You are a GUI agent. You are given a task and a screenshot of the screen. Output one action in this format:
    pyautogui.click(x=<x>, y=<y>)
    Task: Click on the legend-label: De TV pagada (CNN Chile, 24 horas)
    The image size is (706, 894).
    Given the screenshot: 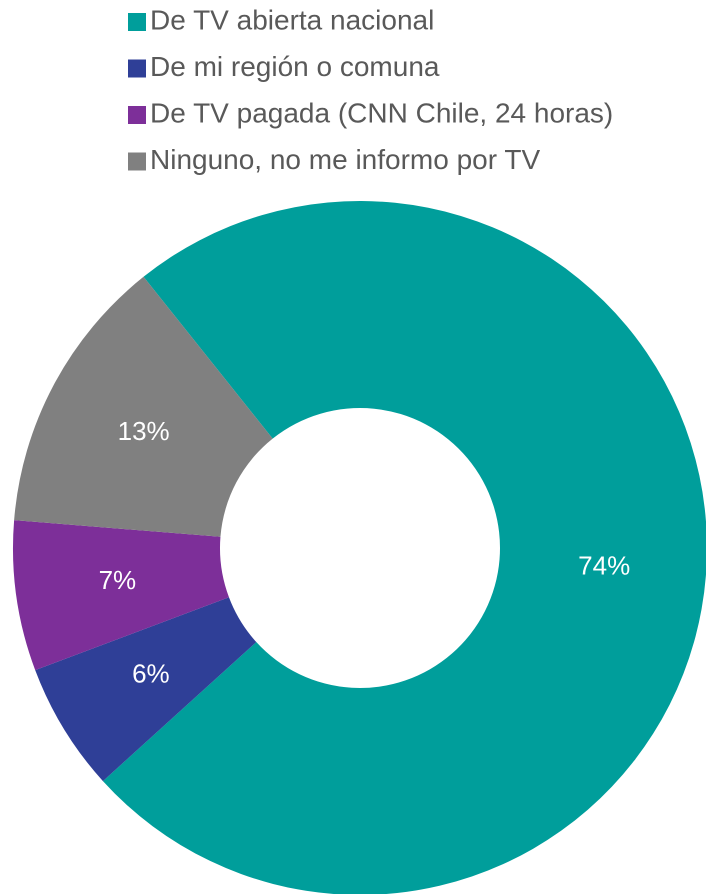 What is the action you would take?
    pyautogui.click(x=381, y=112)
    